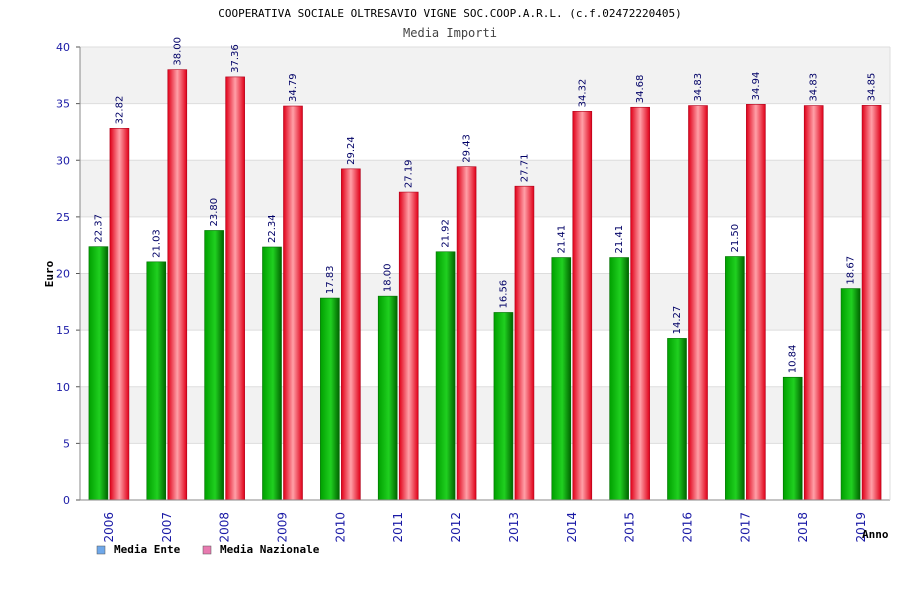  What do you see at coordinates (872, 87) in the screenshot?
I see `data-label: 34.85` at bounding box center [872, 87].